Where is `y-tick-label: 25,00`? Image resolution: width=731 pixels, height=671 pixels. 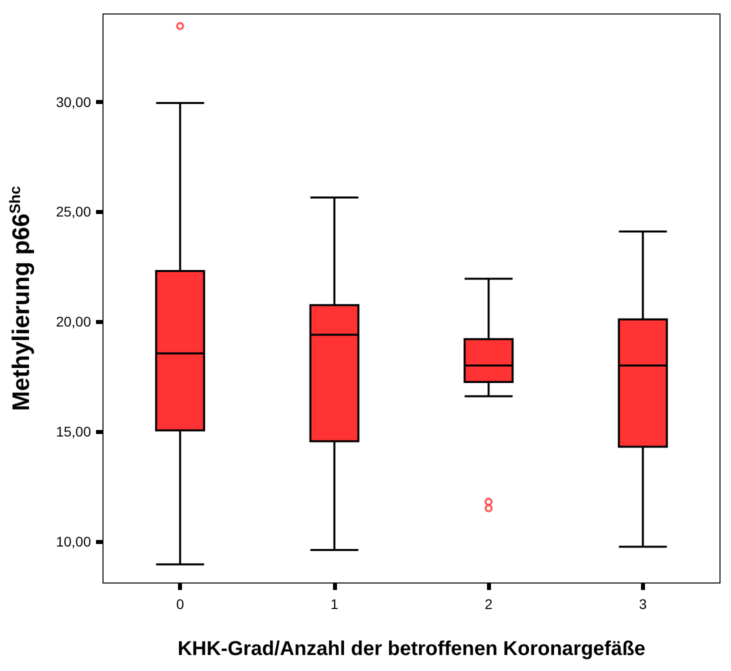 y-tick-label: 25,00 is located at coordinates (74, 212).